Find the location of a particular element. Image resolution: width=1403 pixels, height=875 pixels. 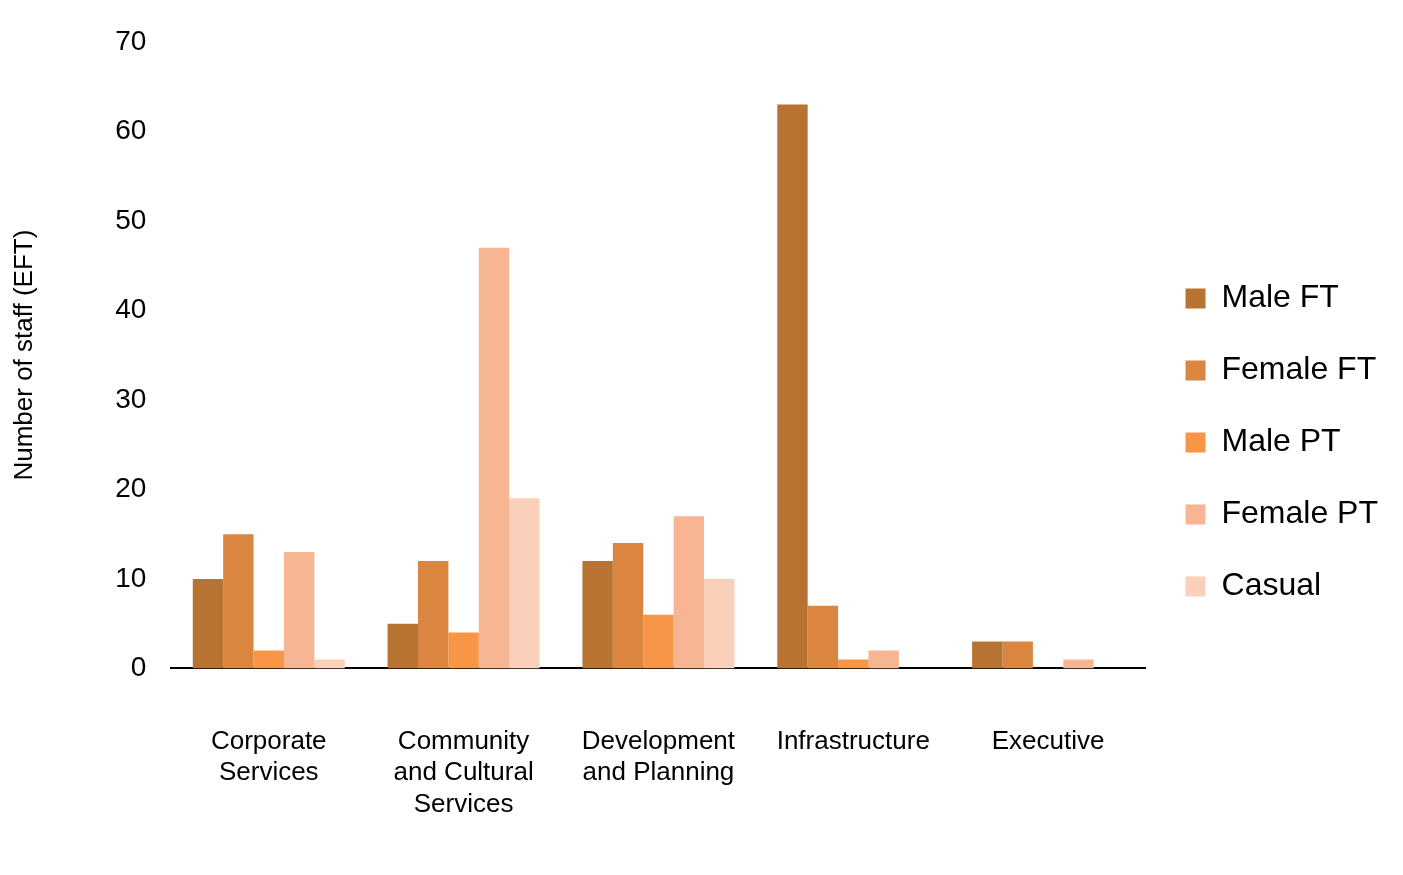

legend-label: Female PT is located at coordinates (1299, 512).